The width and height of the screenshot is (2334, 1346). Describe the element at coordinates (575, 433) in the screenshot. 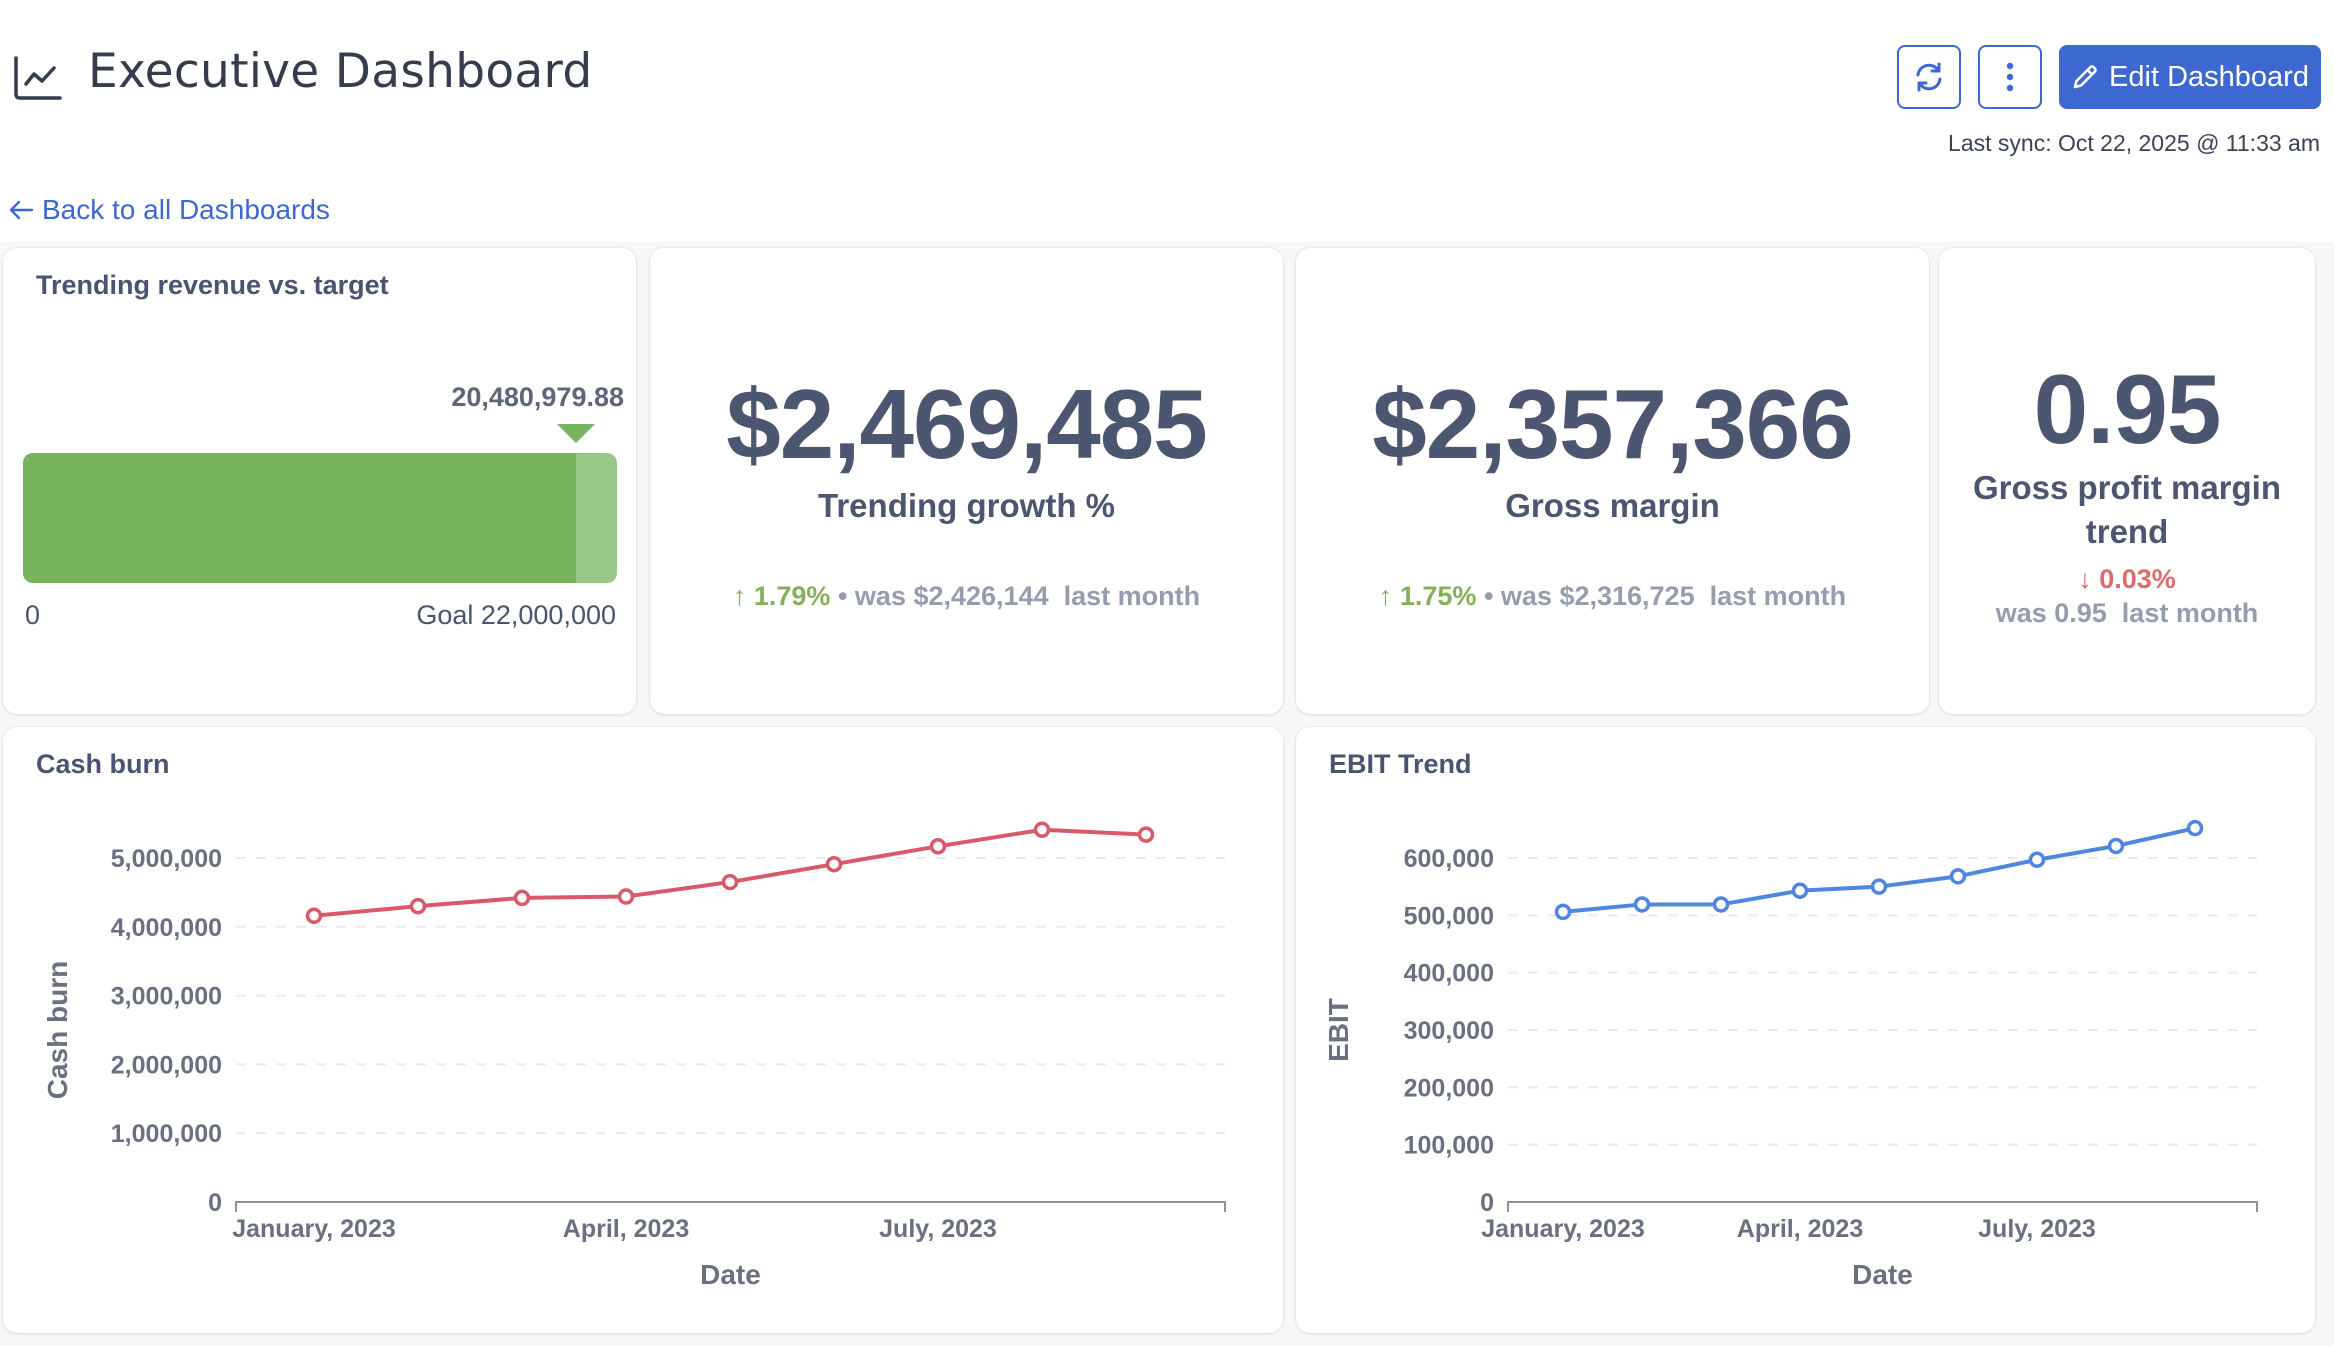

I see `gauge-value-marker-icon` at that location.